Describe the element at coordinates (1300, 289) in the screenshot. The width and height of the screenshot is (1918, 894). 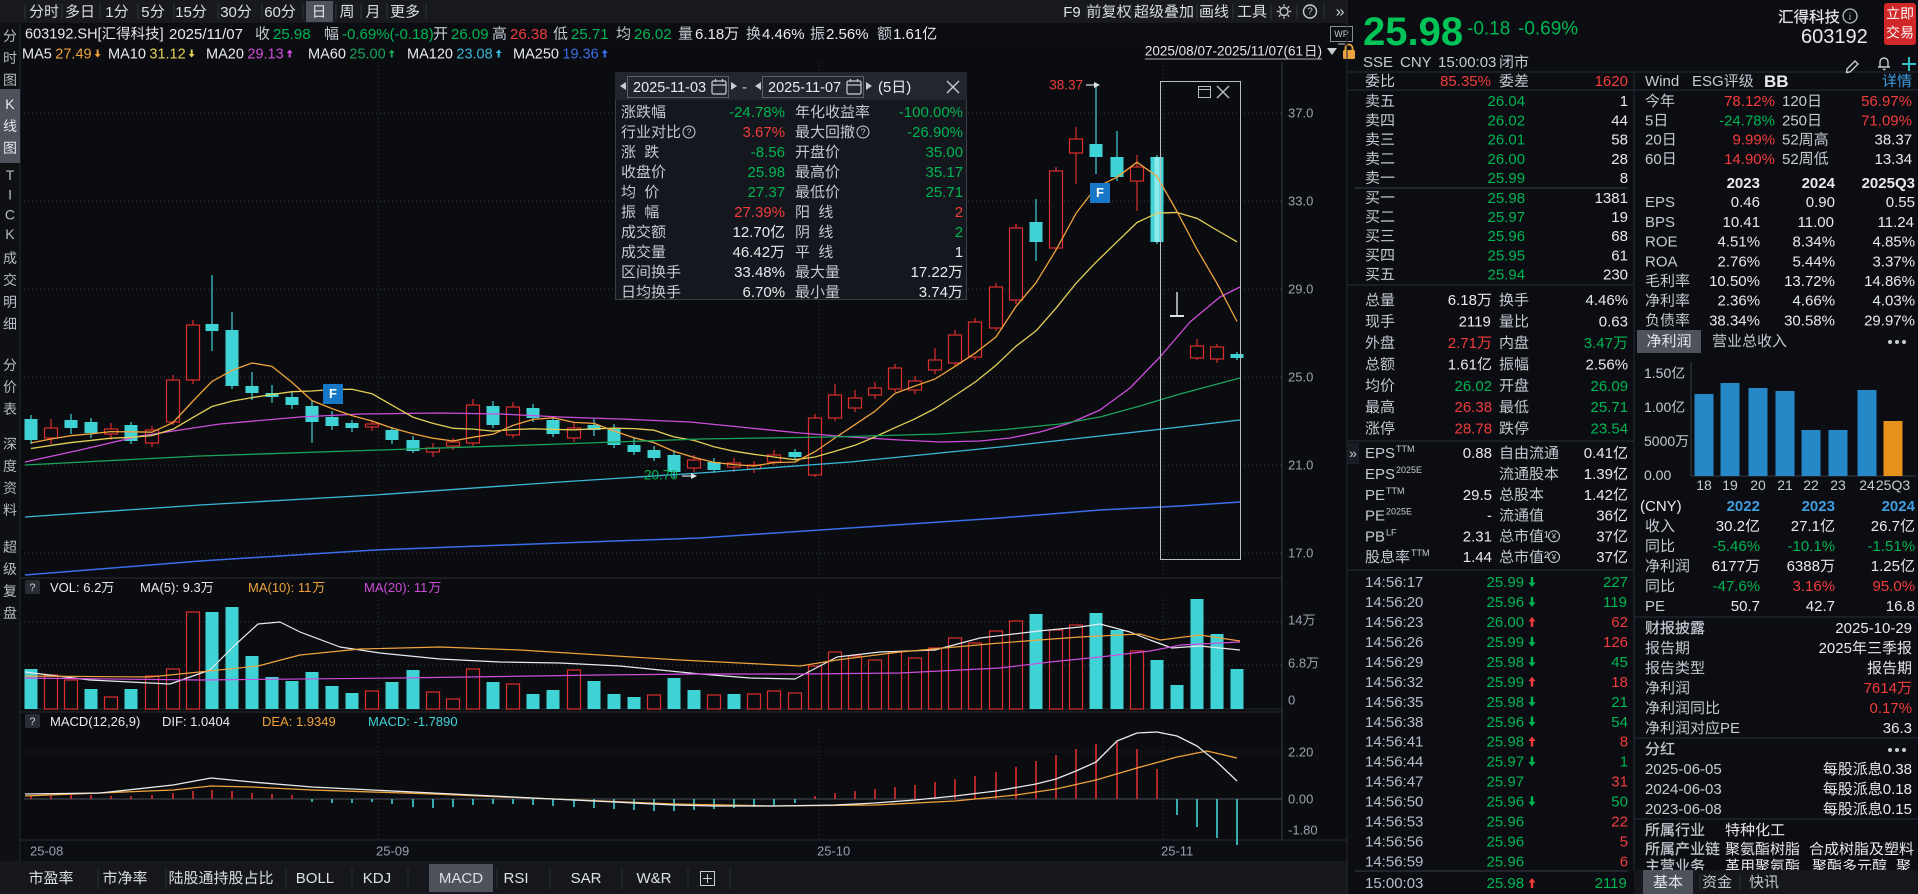
I see `svg-text: 29.0` at that location.